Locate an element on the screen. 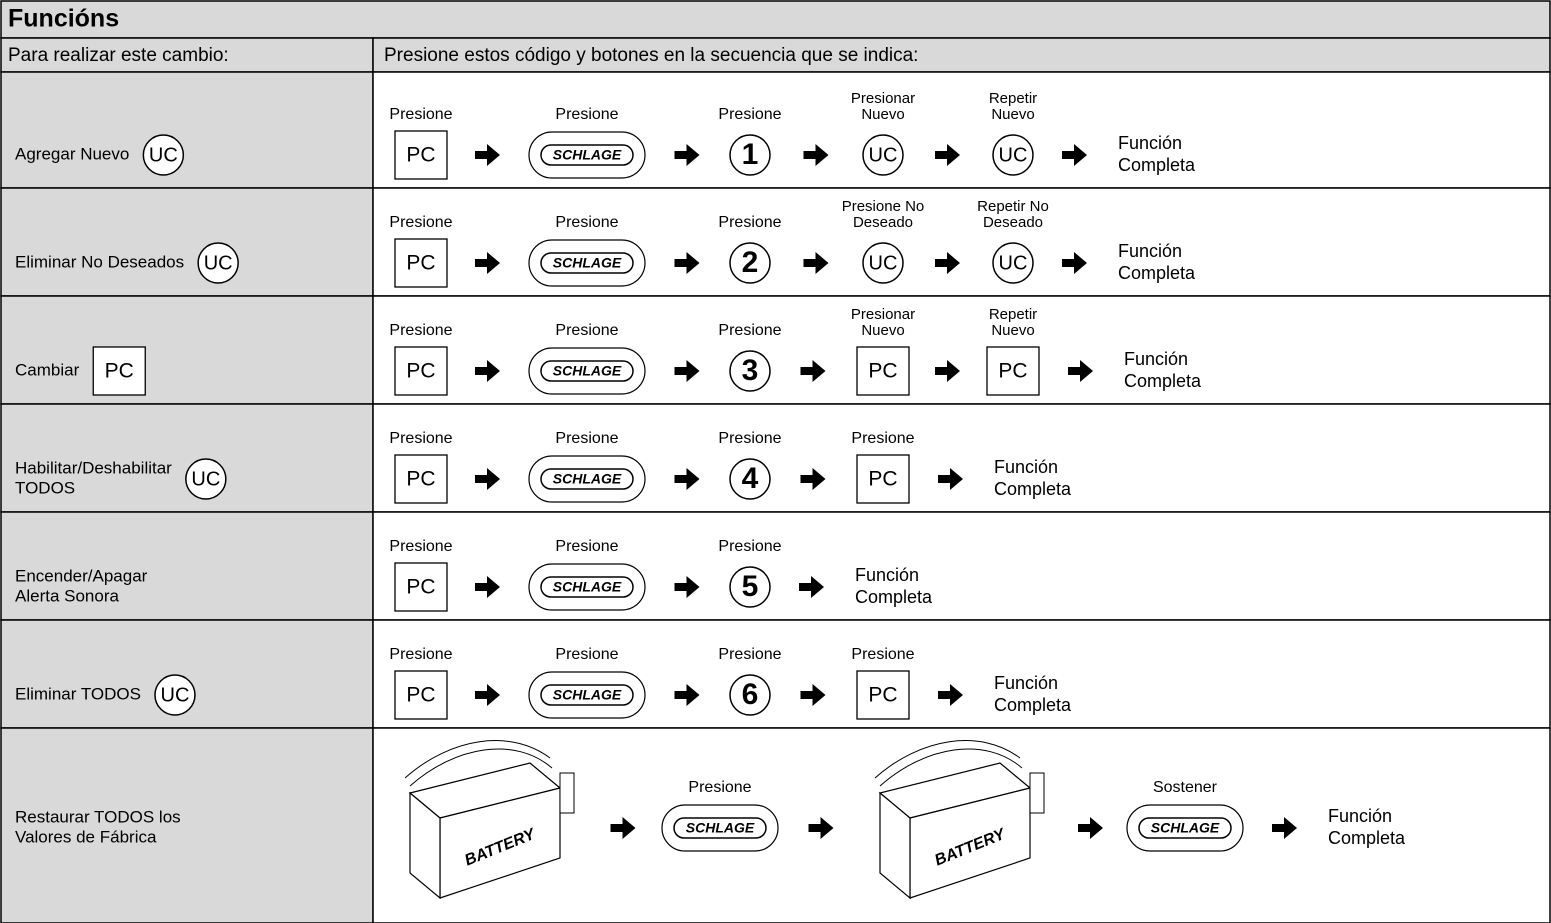 The height and width of the screenshot is (923, 1551). battery-end is located at coordinates (425, 845).